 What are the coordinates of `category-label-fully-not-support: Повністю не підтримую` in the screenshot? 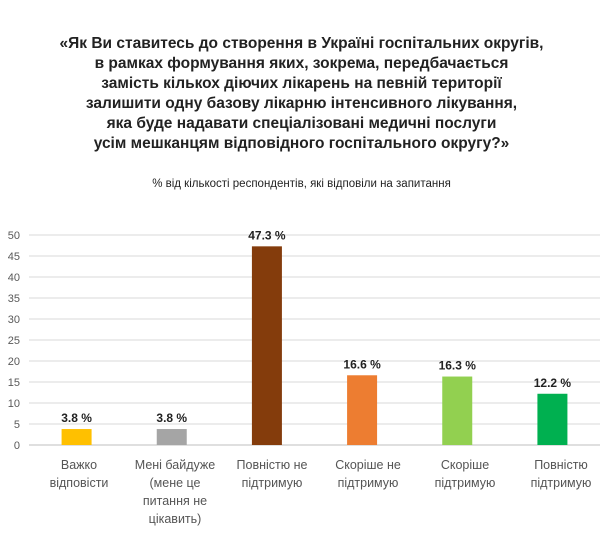 It's located at (272, 474).